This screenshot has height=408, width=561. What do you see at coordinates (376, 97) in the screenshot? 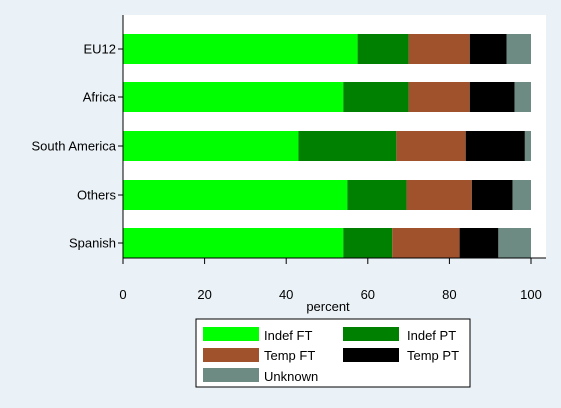
I see `bar-africa-indef-pt` at bounding box center [376, 97].